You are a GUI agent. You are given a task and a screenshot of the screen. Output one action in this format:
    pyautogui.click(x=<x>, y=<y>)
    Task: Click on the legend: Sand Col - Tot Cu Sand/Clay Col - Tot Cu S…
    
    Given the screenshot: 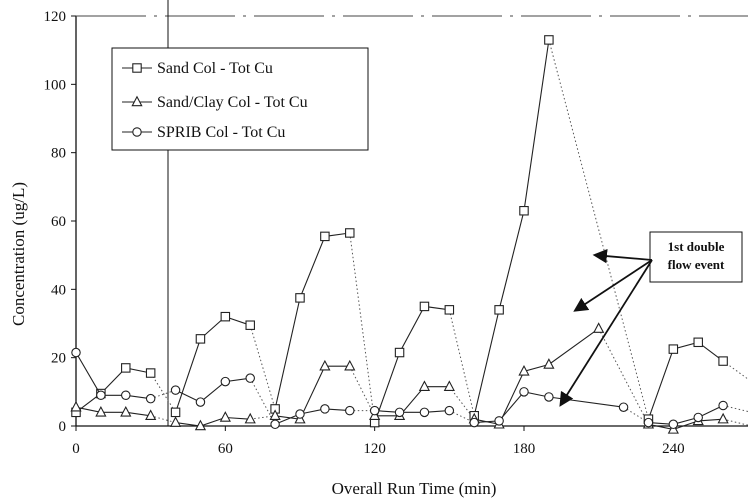 What is the action you would take?
    pyautogui.click(x=240, y=99)
    